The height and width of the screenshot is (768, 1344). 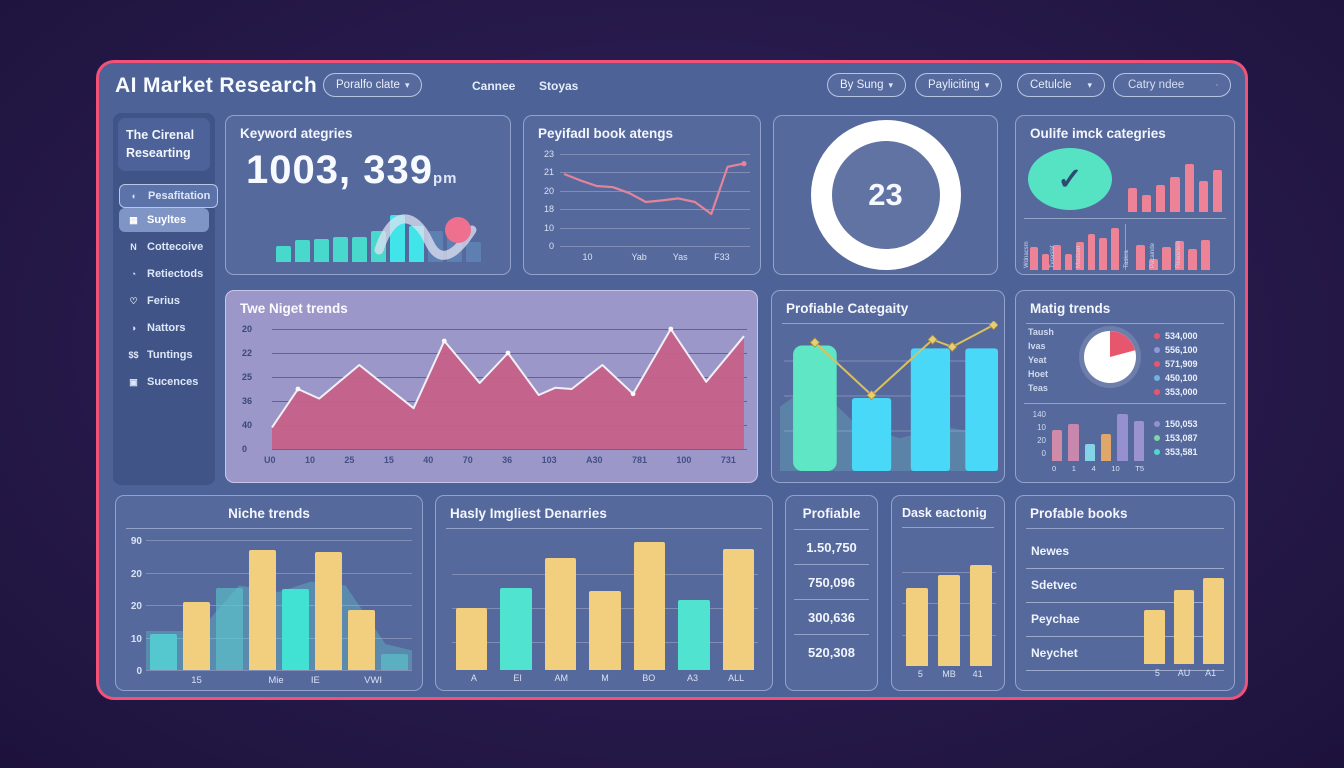 What do you see at coordinates (216, 85) in the screenshot?
I see `app-title: AI Market Research` at bounding box center [216, 85].